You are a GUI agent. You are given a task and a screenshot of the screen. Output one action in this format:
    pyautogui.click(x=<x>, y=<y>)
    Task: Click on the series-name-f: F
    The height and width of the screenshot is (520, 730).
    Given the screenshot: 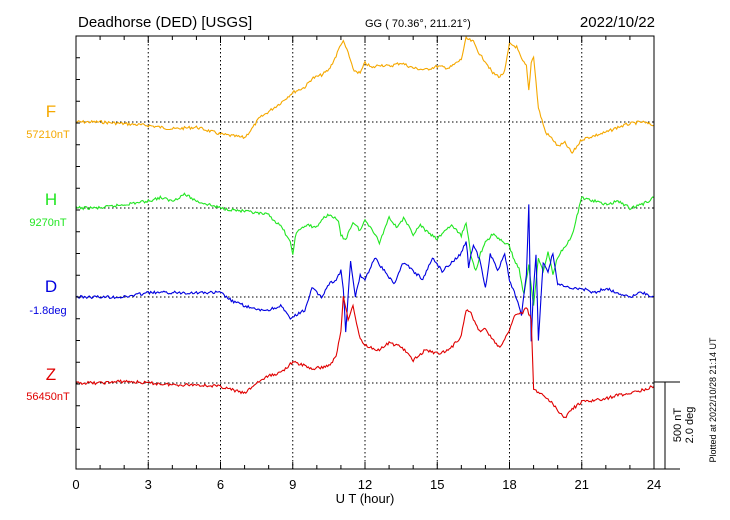 What is the action you would take?
    pyautogui.click(x=51, y=111)
    